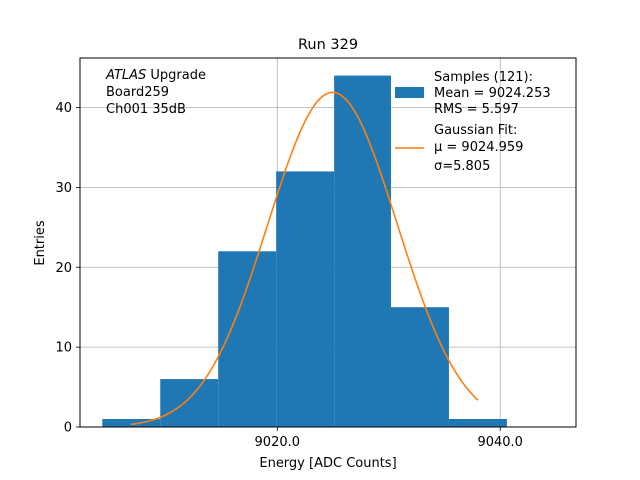 The image size is (640, 480). Describe the element at coordinates (483, 77) in the screenshot. I see `legend-samples-title: Samples (121):` at that location.